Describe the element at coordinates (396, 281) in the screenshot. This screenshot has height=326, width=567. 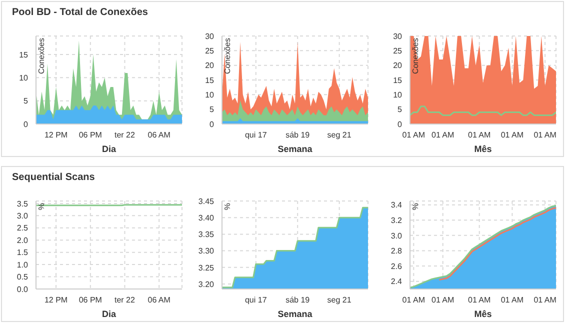
I see `y-tick-label: 2.4` at that location.